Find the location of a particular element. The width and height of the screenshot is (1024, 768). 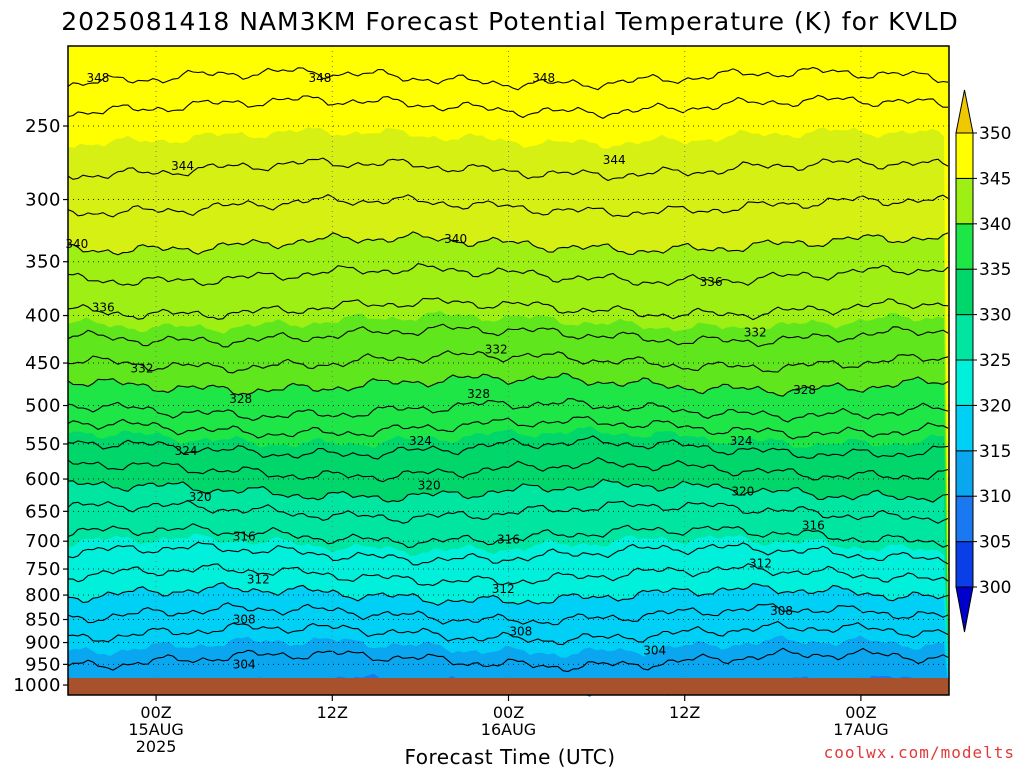

y-tick-label-400: 400 is located at coordinates (43, 316).